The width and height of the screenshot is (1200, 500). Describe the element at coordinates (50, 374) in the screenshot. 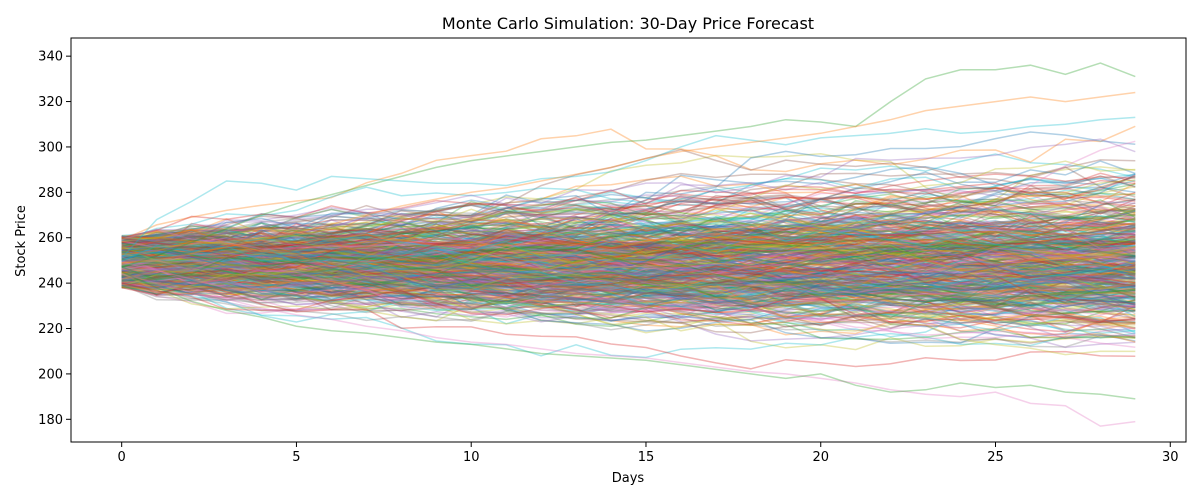

I see `y-tick-label: 200` at that location.